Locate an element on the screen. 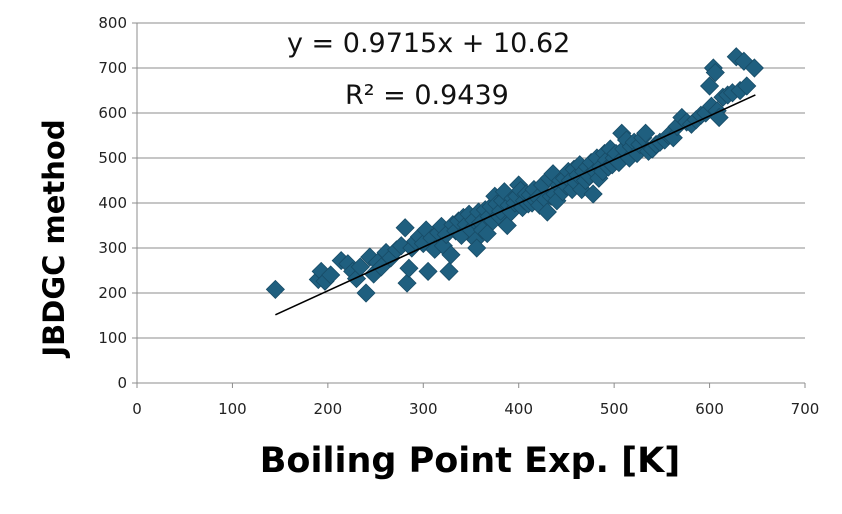  y-tick-label: 400 is located at coordinates (112, 203).